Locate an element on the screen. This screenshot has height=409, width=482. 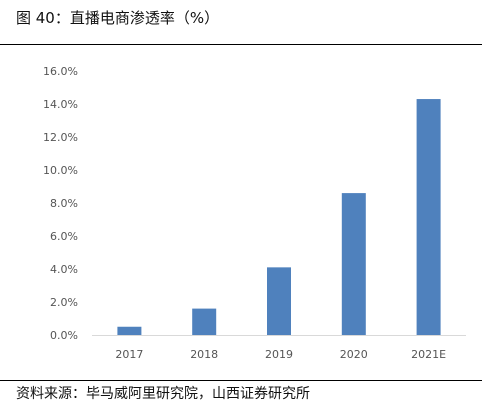
y-tick-label: 0.0% is located at coordinates (64, 335).